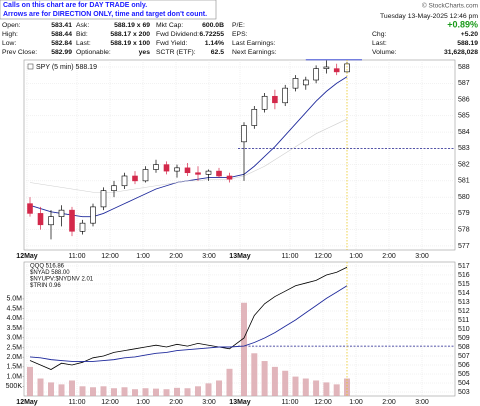  I want to click on field-label: Fwd Dividend:, so click(177, 34).